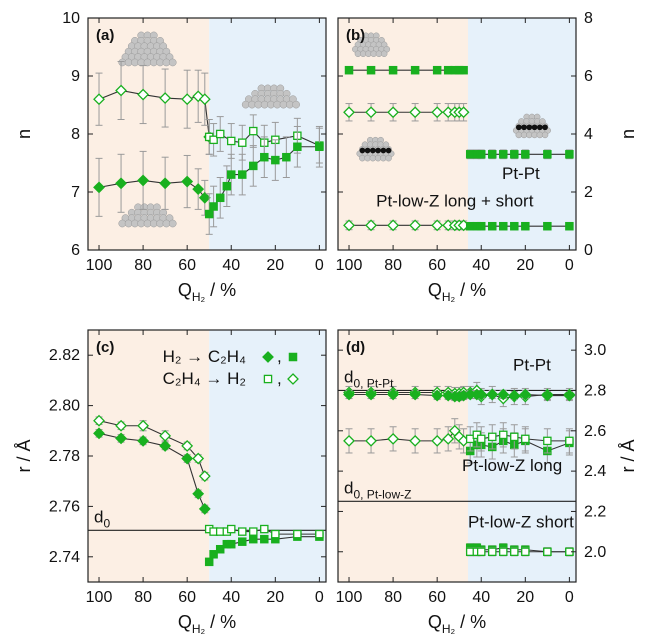 The image size is (651, 634). I want to click on legend-markers, so click(281, 379).